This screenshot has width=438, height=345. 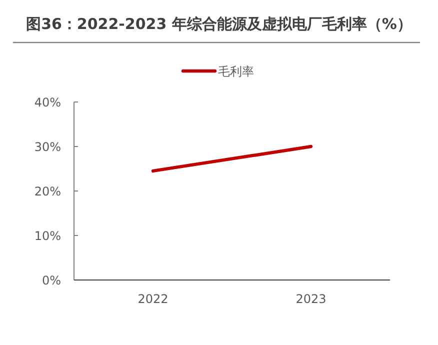 I want to click on x-tick-label: 2023, so click(x=311, y=299).